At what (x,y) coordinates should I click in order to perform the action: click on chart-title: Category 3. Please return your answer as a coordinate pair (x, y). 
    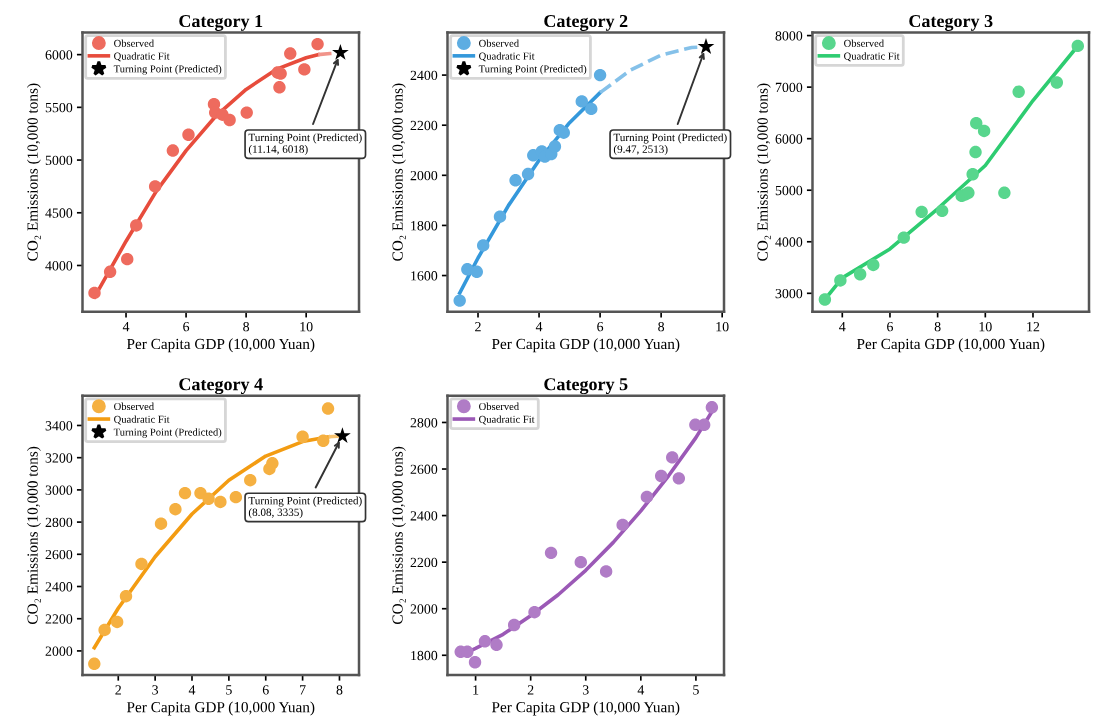
    Looking at the image, I should click on (951, 22).